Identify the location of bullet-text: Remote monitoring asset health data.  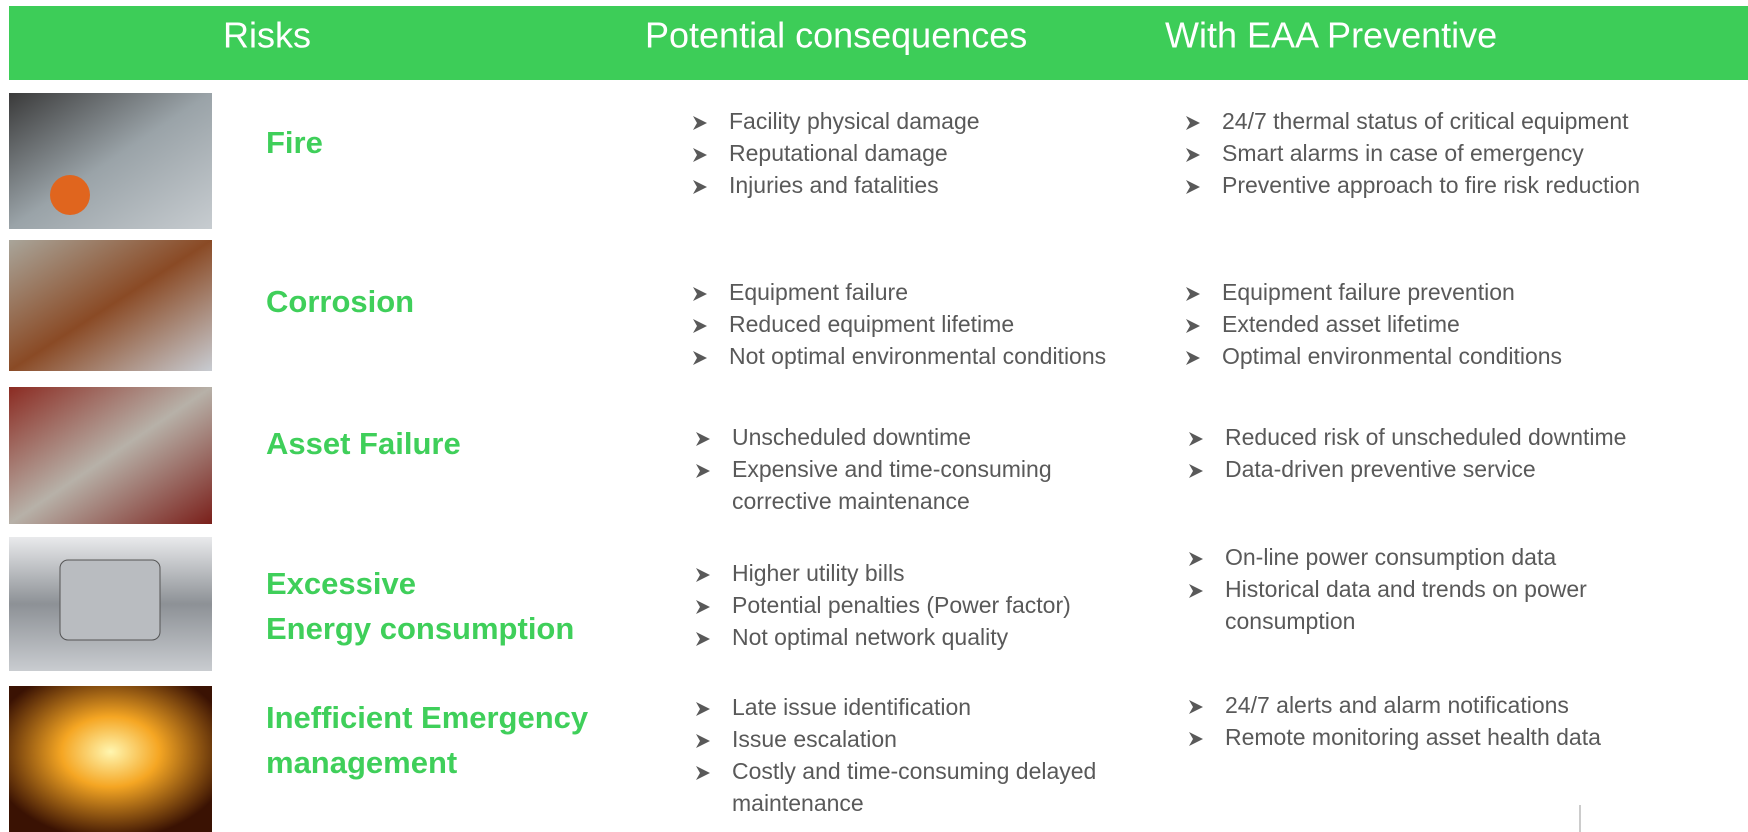
(1413, 737).